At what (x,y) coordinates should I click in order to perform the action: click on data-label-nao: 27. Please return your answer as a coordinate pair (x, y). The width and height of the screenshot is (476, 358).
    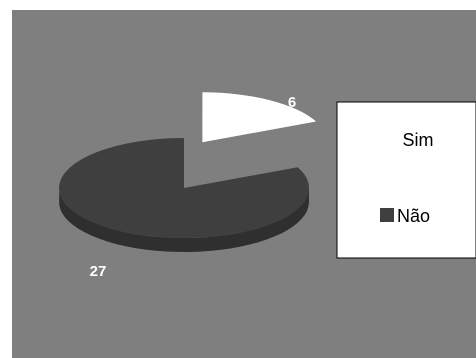
    Looking at the image, I should click on (98, 271).